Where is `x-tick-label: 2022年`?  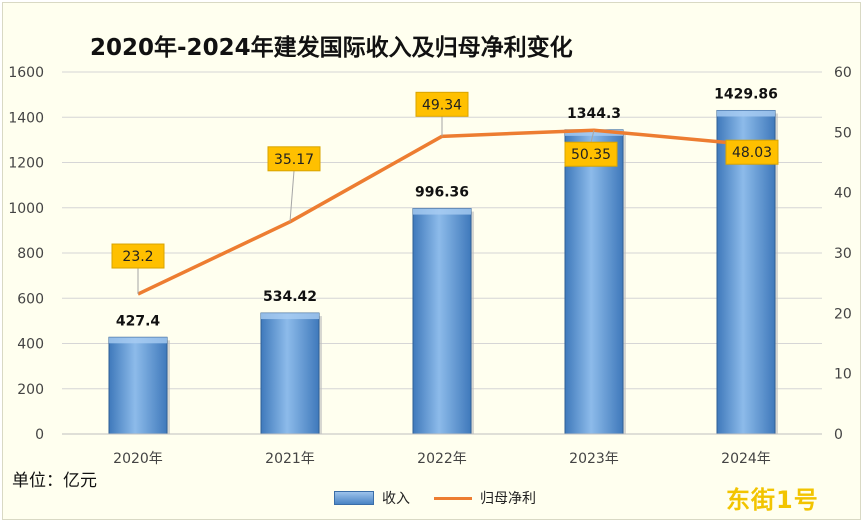
x-tick-label: 2022年 is located at coordinates (442, 459).